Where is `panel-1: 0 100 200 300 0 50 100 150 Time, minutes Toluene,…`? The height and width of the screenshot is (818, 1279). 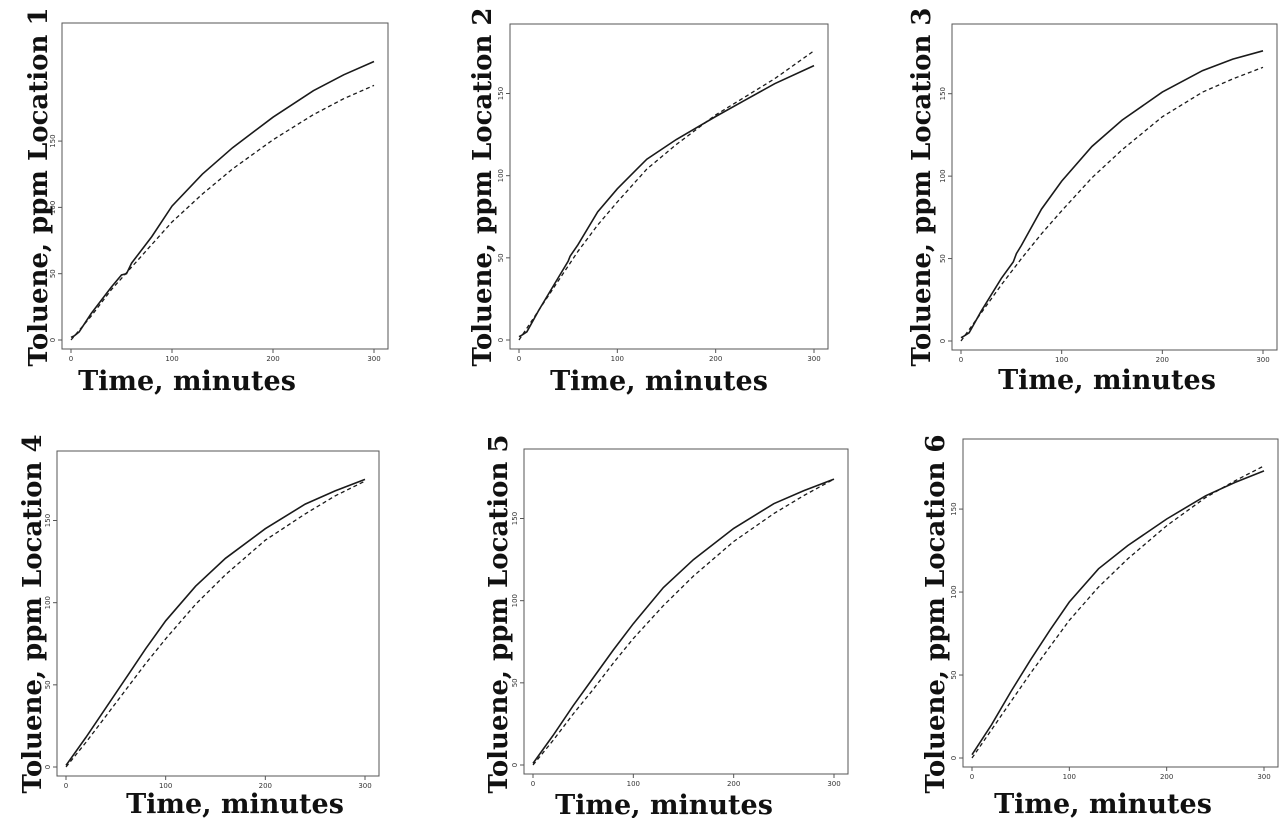
panel-1: 0 100 200 300 0 50 100 150 Time, minutes Toluene,… is located at coordinates (206, 202).